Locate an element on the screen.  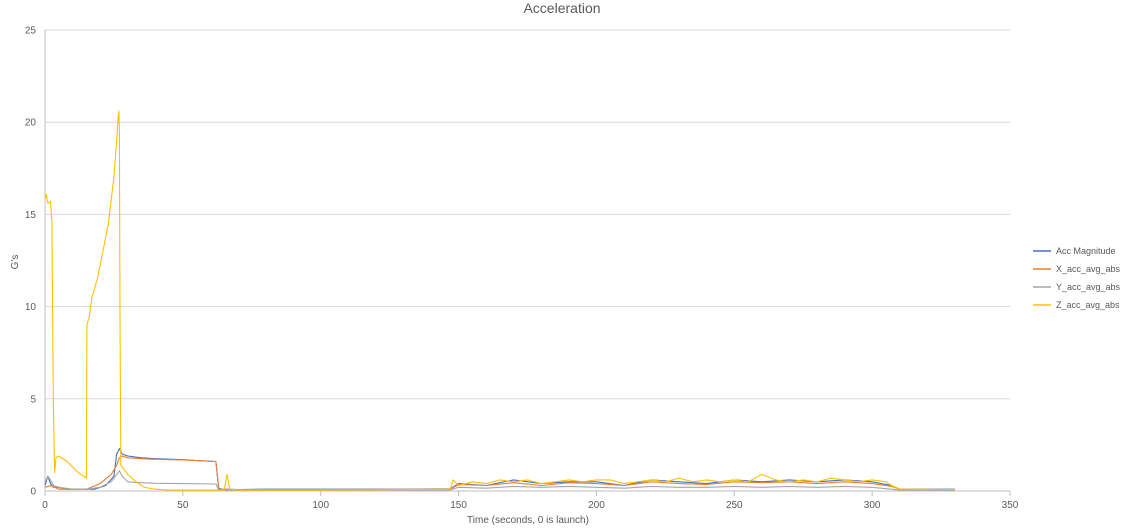
legend-label: Y_acc_avg_abs is located at coordinates (1088, 287).